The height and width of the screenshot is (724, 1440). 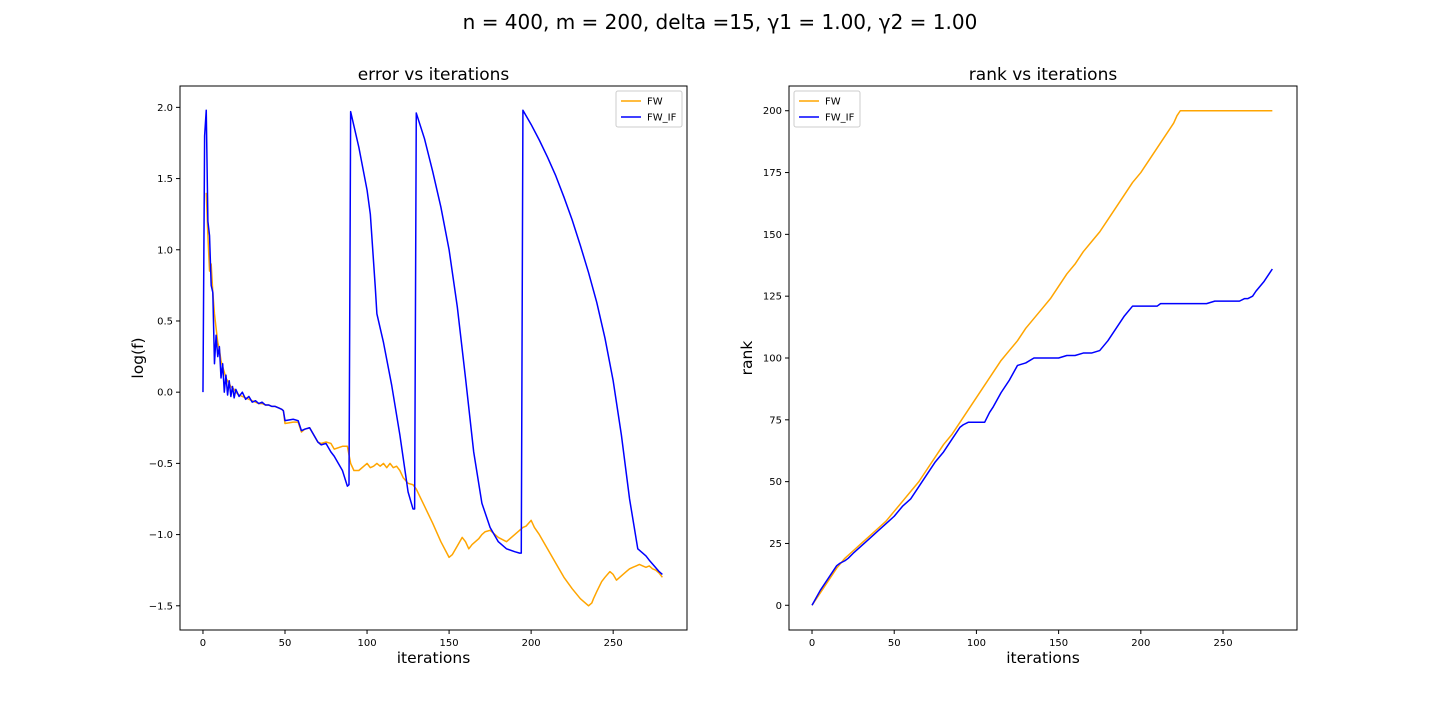 I want to click on y-tick-label: 0.5, so click(x=165, y=321).